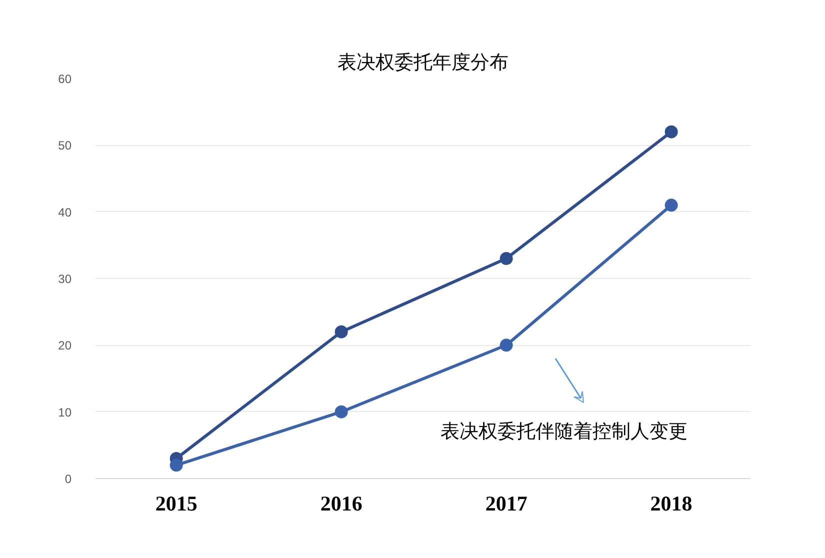 The image size is (825, 558). Describe the element at coordinates (341, 504) in the screenshot. I see `x-tick-label: 2016` at that location.